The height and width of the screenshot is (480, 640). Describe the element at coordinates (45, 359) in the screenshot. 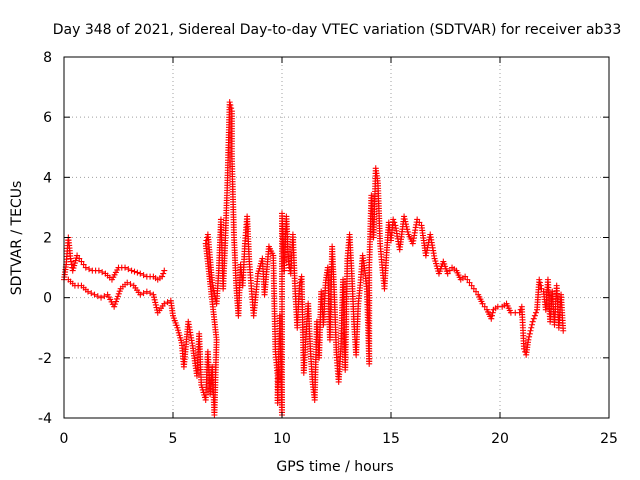

I see `y-tick-label: -2` at that location.